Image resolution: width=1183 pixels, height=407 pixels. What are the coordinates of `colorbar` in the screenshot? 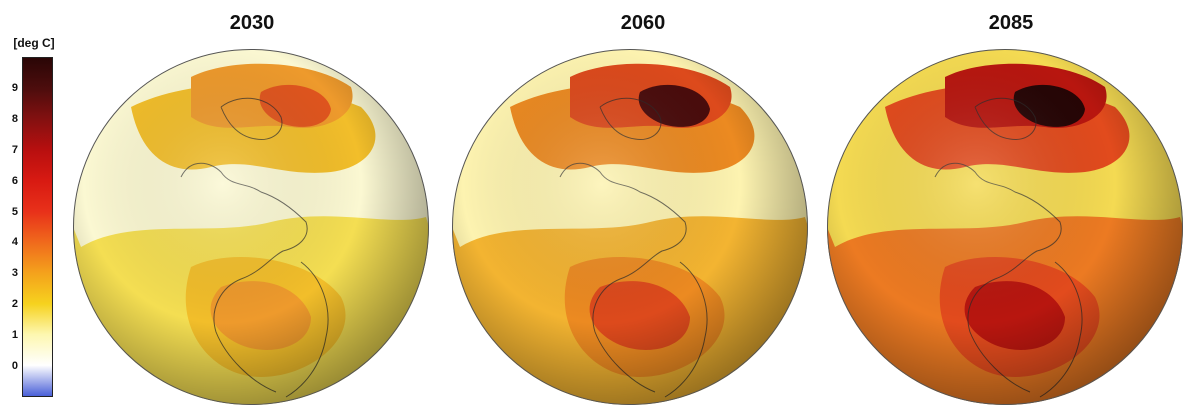 It's located at (37, 227).